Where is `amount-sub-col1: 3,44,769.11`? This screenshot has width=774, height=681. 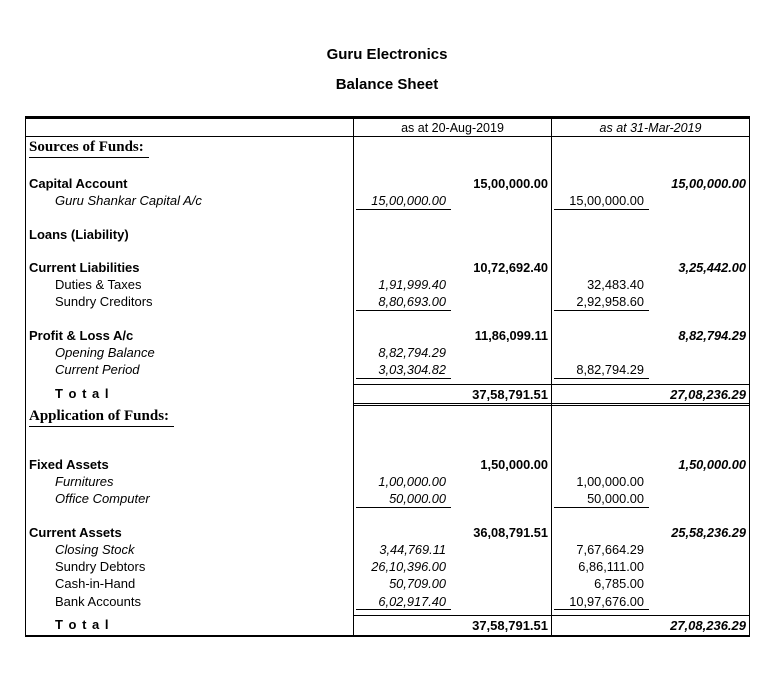
amount-sub-col1: 3,44,769.11 is located at coordinates (412, 549).